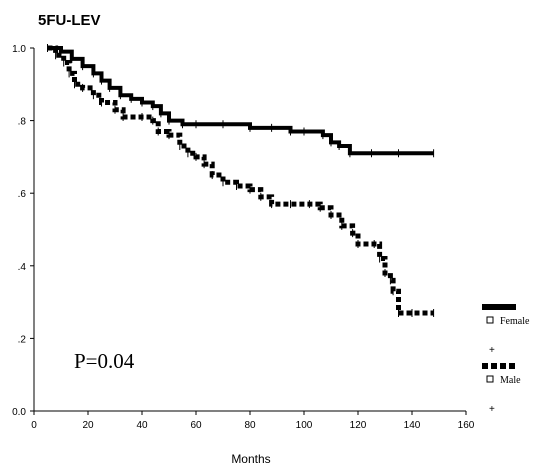  I want to click on legend-censor-female: +, so click(492, 350).